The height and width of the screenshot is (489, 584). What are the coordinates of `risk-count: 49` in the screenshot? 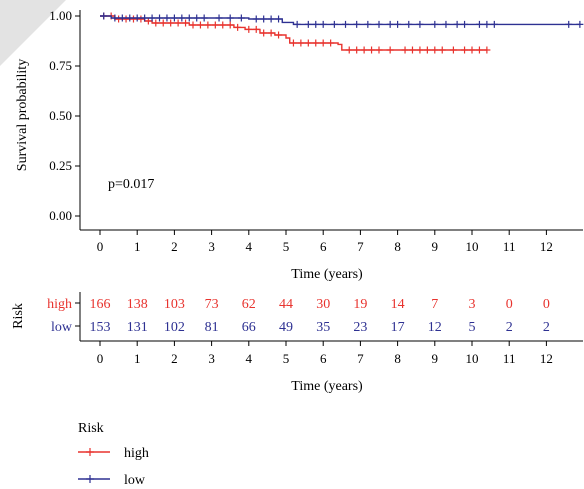 It's located at (286, 327).